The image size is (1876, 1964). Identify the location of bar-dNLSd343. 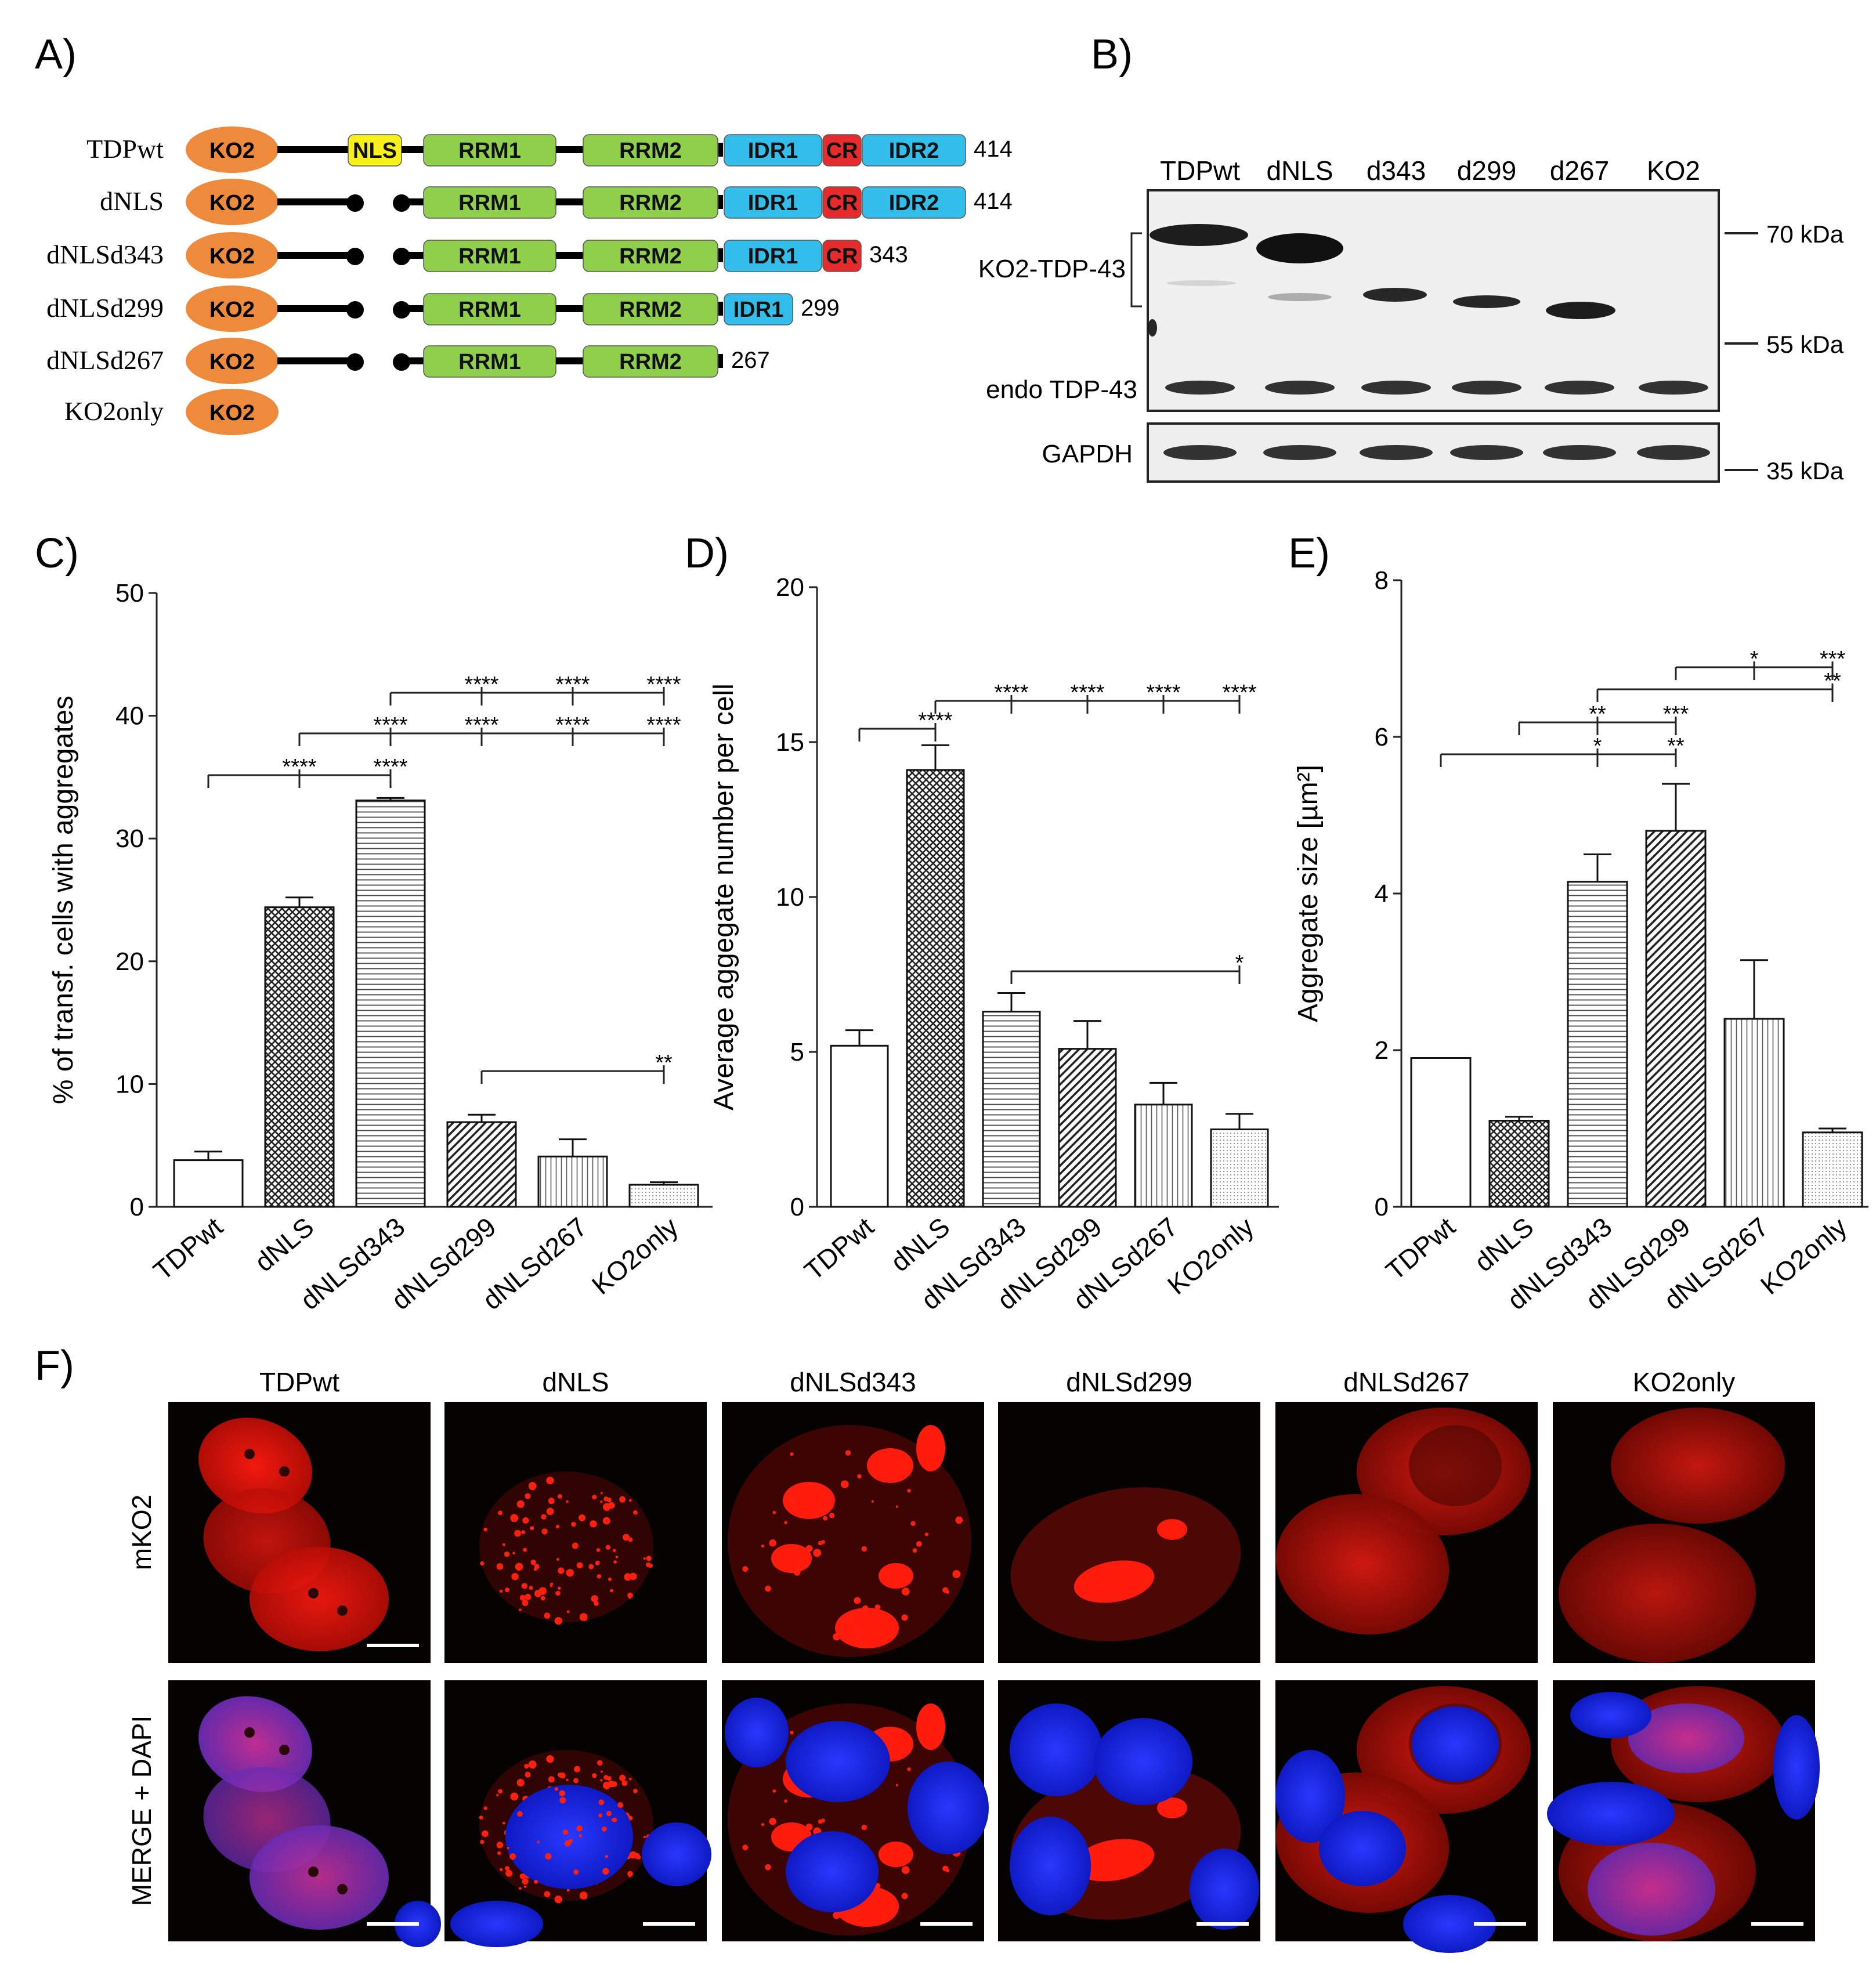
(1597, 1044).